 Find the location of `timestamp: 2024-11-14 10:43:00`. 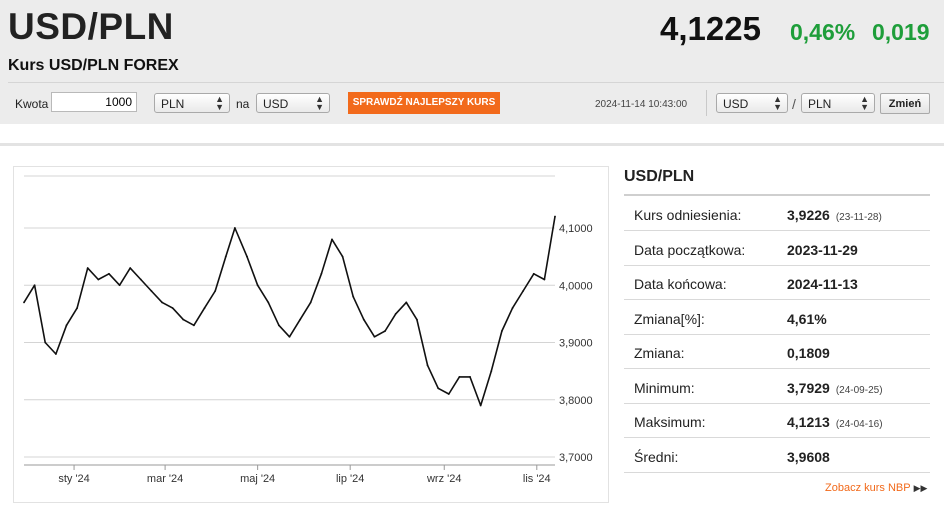

timestamp: 2024-11-14 10:43:00 is located at coordinates (641, 104).